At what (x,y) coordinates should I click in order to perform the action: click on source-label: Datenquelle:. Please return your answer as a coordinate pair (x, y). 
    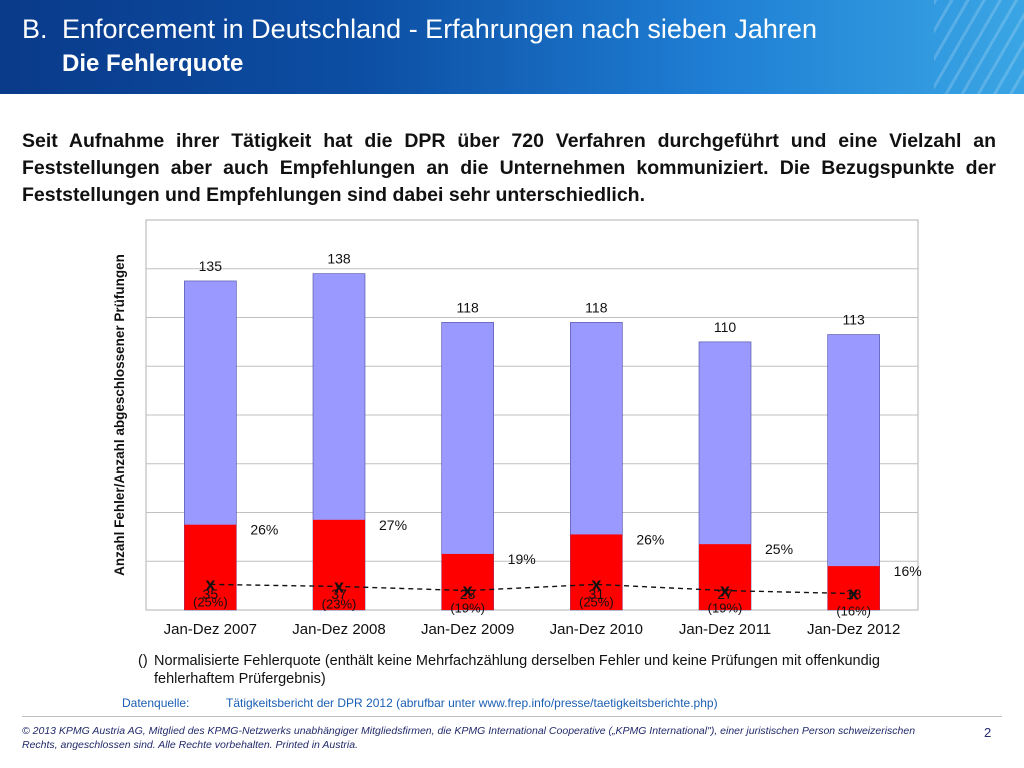
    Looking at the image, I should click on (156, 703).